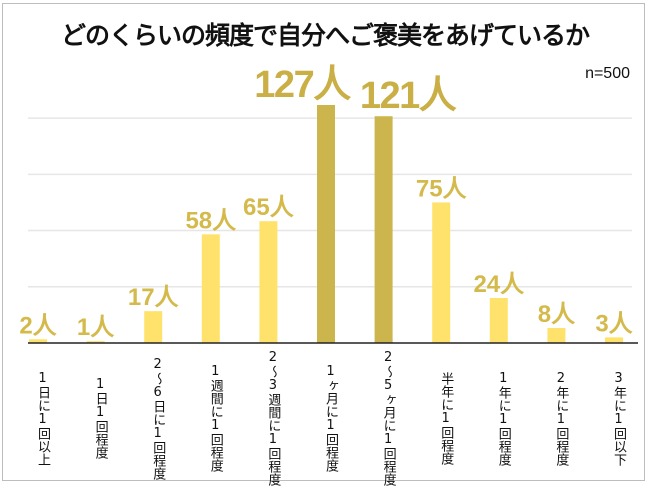  Describe the element at coordinates (388, 418) in the screenshot. I see `x-tick-label: 2～5ヶ月に1回程度` at that location.